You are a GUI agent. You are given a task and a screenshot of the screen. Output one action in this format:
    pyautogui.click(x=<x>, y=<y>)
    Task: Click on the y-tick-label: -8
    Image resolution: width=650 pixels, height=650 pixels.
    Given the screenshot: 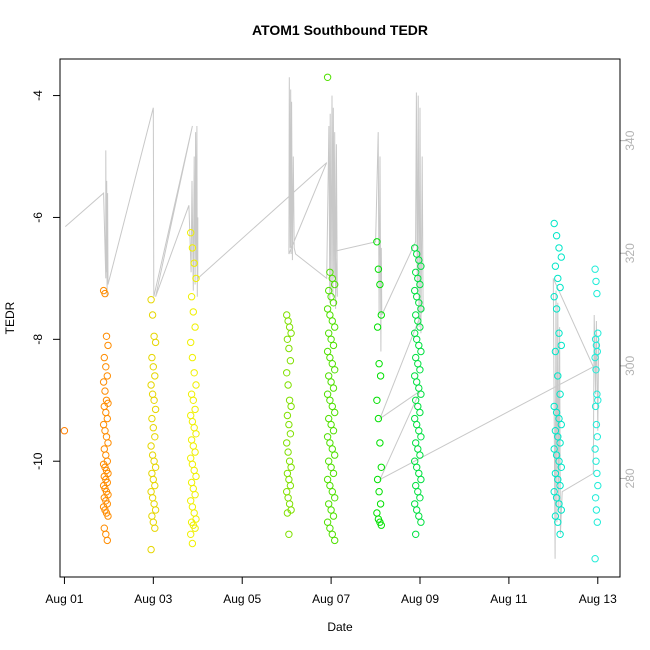 What is the action you would take?
    pyautogui.click(x=38, y=339)
    